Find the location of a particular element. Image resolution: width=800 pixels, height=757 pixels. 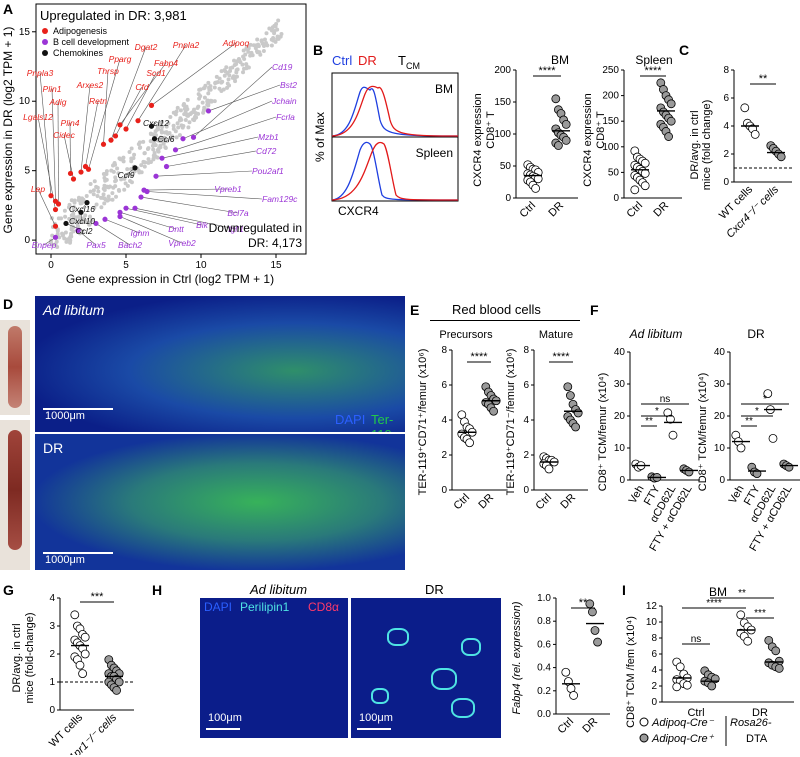

panel-h-scale-ad: 100μm is located at coordinates (225, 718).